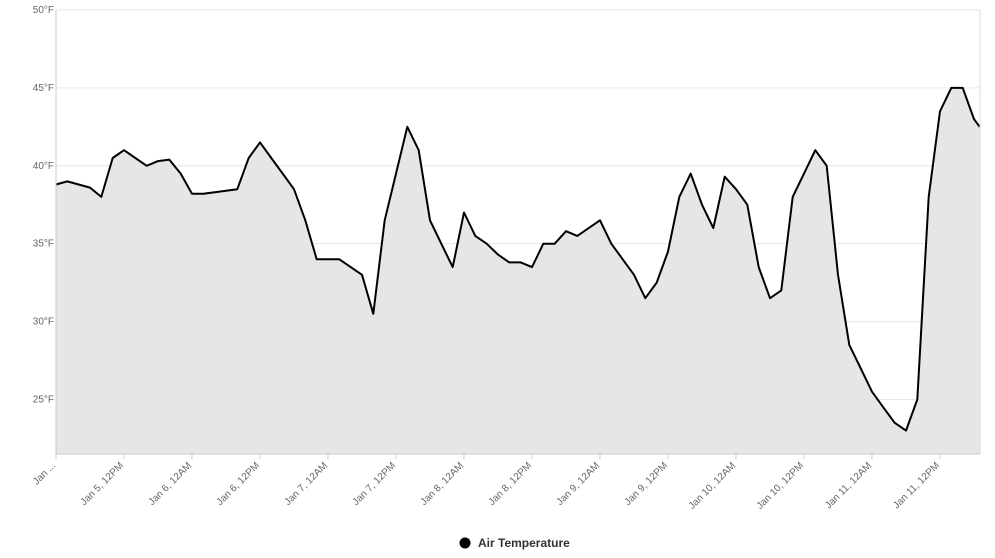 Image resolution: width=995 pixels, height=558 pixels. Describe the element at coordinates (43, 10) in the screenshot. I see `y-tick-label: 50°F` at that location.